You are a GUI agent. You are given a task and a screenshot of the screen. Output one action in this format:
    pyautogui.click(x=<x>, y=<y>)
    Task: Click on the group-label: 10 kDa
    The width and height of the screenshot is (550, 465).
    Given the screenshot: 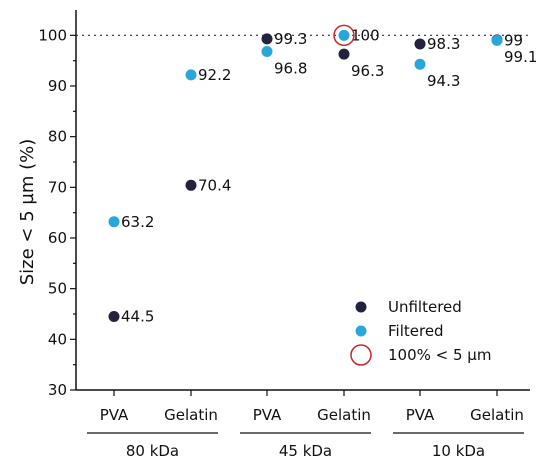 What is the action you would take?
    pyautogui.click(x=458, y=451)
    